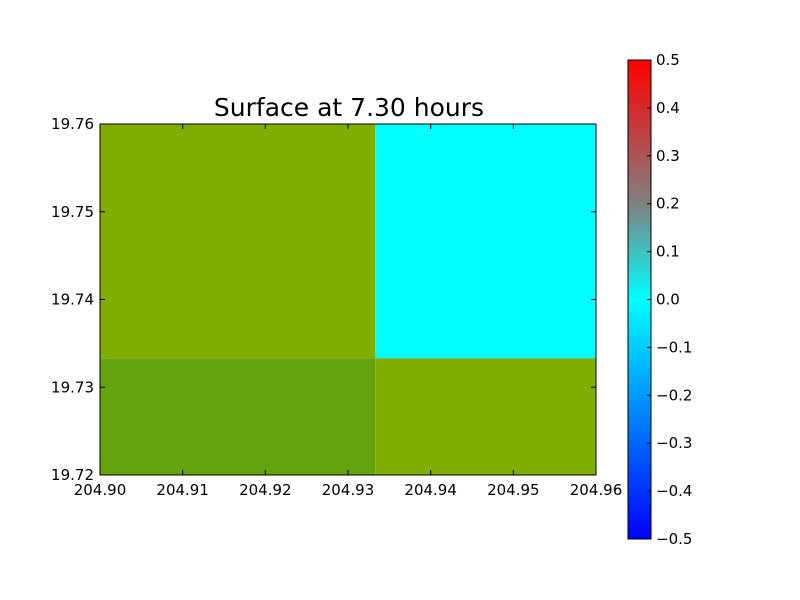  Describe the element at coordinates (72, 212) in the screenshot. I see `y-tick-label: 19.75` at that location.